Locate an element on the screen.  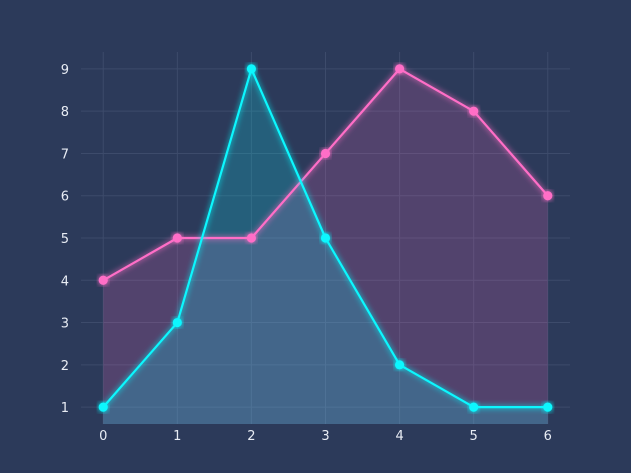
y-tick-label: 2 is located at coordinates (65, 366).